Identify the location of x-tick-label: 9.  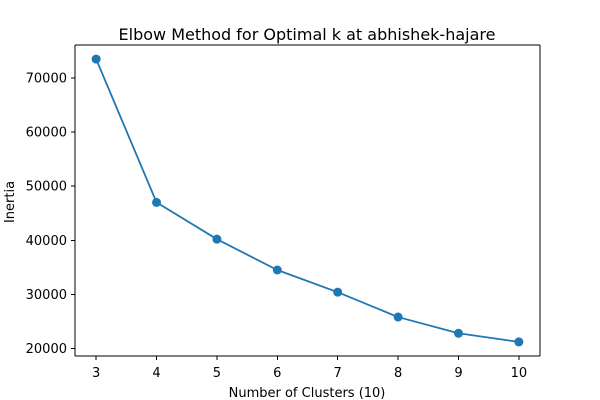
(458, 373).